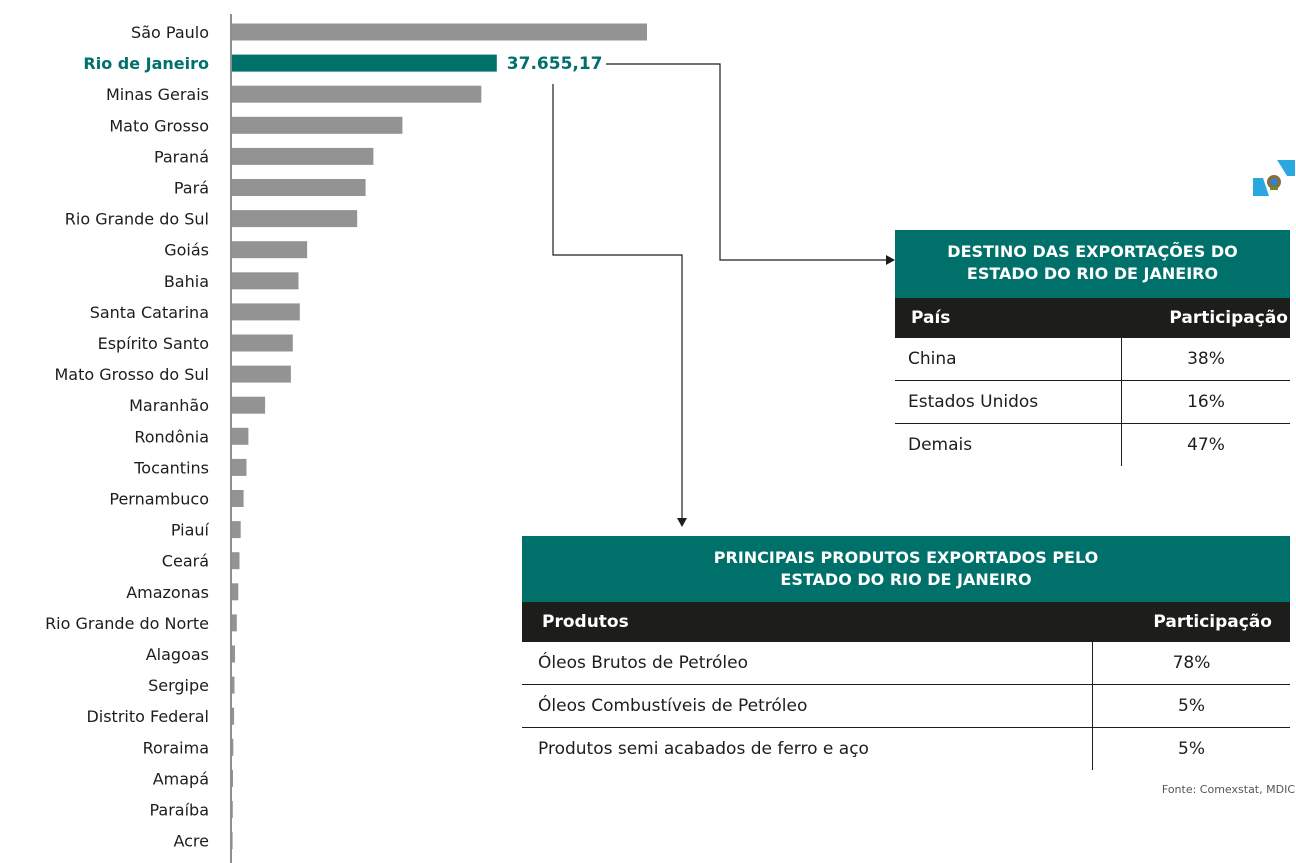 This screenshot has width=1296, height=863. Describe the element at coordinates (178, 685) in the screenshot. I see `category-label: Sergipe` at that location.